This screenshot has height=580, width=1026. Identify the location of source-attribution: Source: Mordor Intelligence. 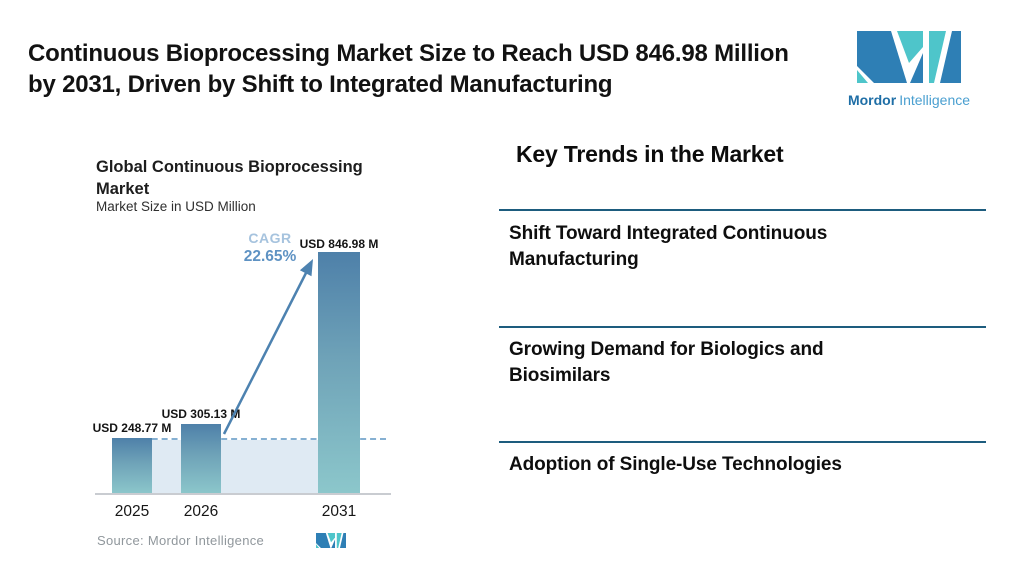
(181, 540).